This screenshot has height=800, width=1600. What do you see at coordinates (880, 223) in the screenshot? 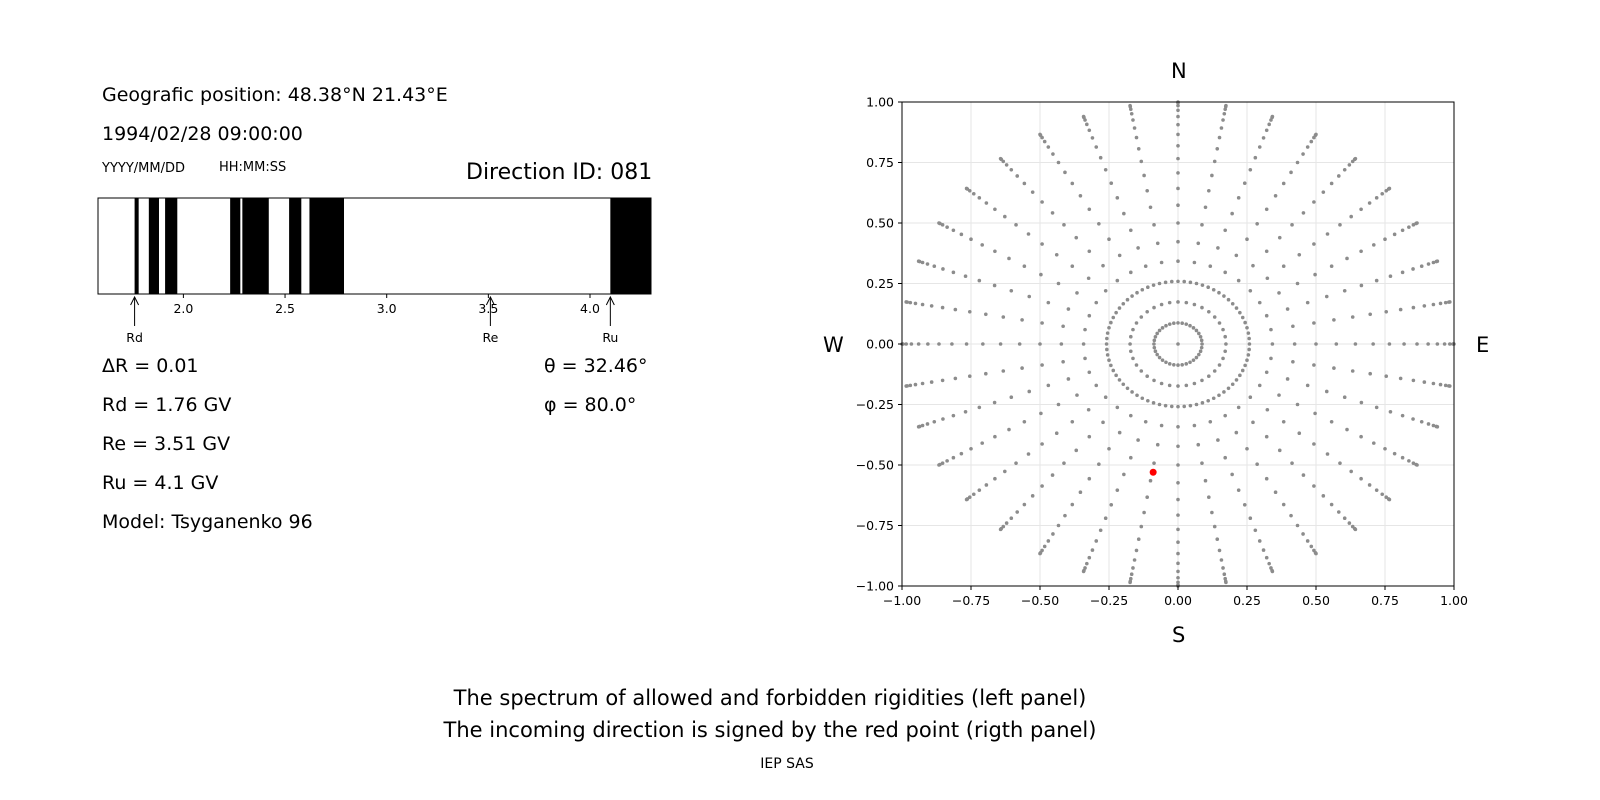
I see `map-y-tick-label: 0.50` at bounding box center [880, 223].